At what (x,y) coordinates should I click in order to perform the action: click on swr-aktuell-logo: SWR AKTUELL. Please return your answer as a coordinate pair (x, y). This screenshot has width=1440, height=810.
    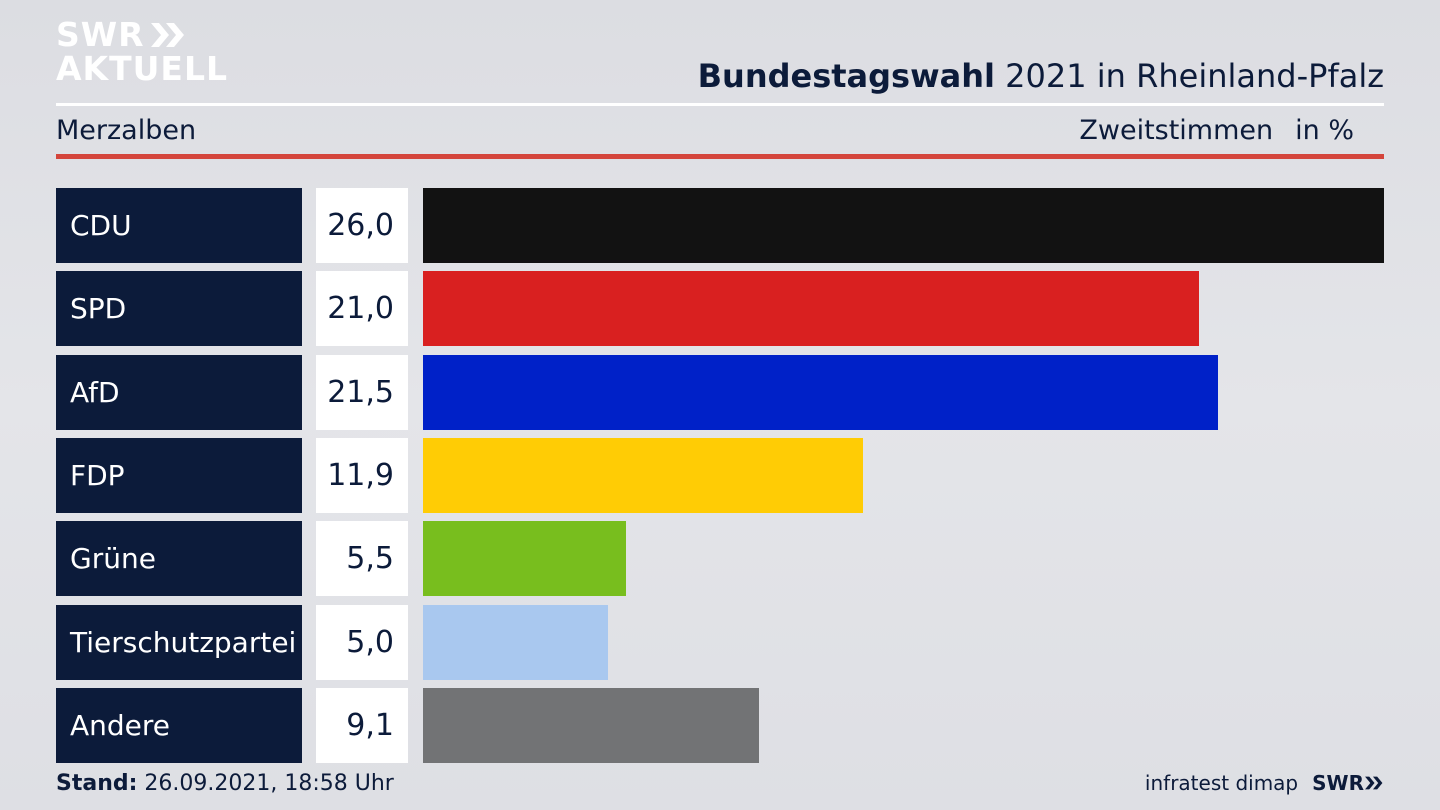
    Looking at the image, I should click on (142, 52).